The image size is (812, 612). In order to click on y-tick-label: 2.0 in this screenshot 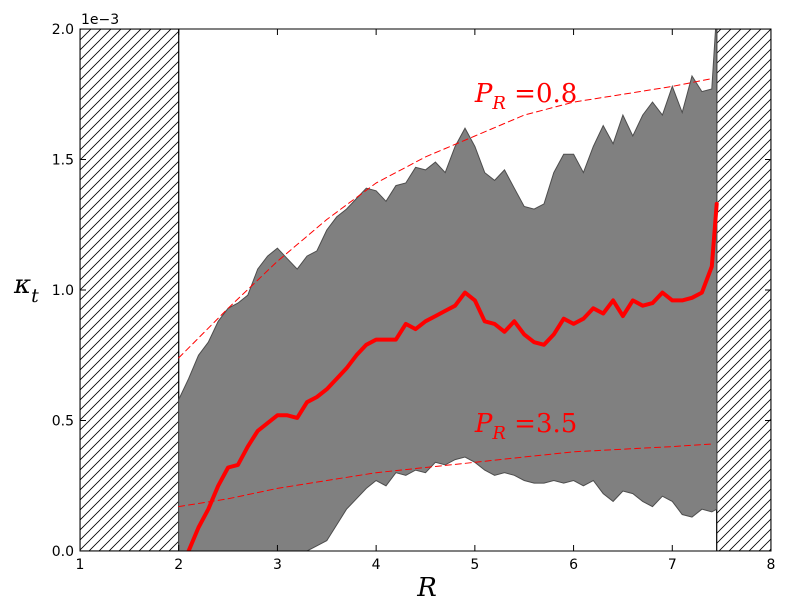, I will do `click(63, 30)`.